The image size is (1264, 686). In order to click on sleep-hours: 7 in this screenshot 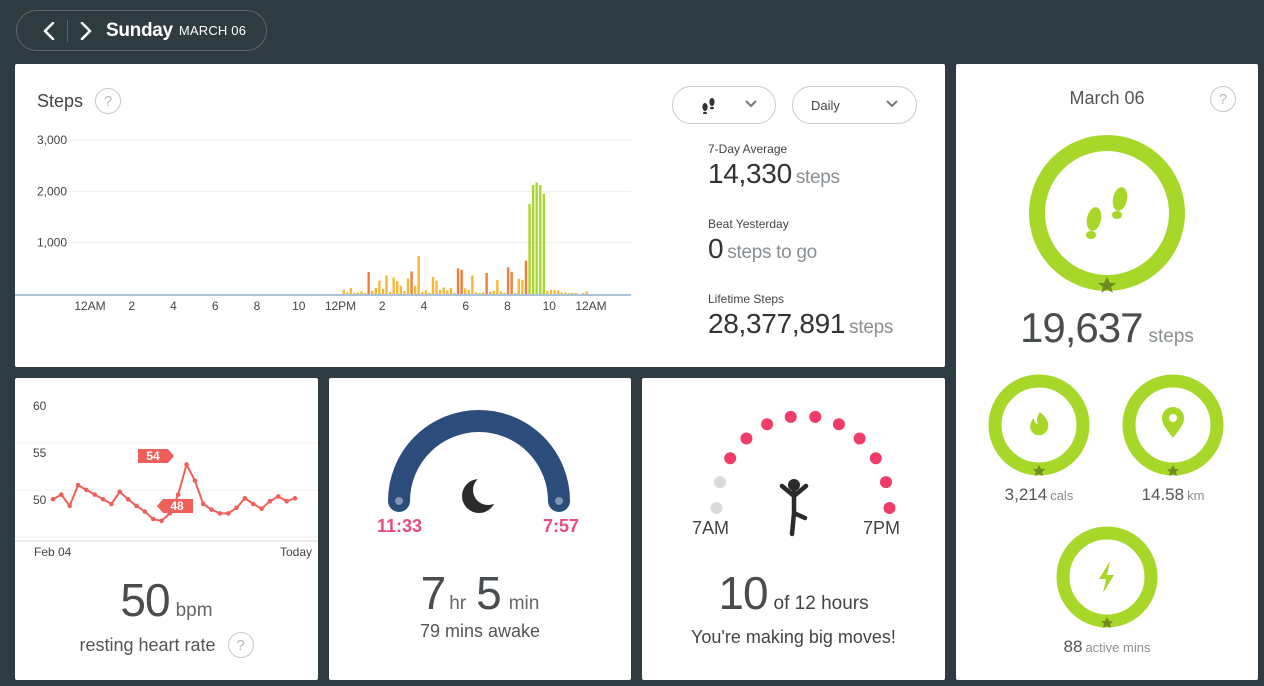, I will do `click(433, 593)`.